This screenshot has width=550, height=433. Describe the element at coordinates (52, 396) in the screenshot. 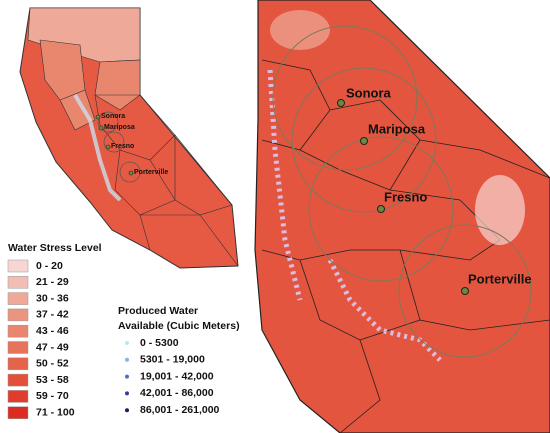

I see `legend-label: 59 - 70` at that location.